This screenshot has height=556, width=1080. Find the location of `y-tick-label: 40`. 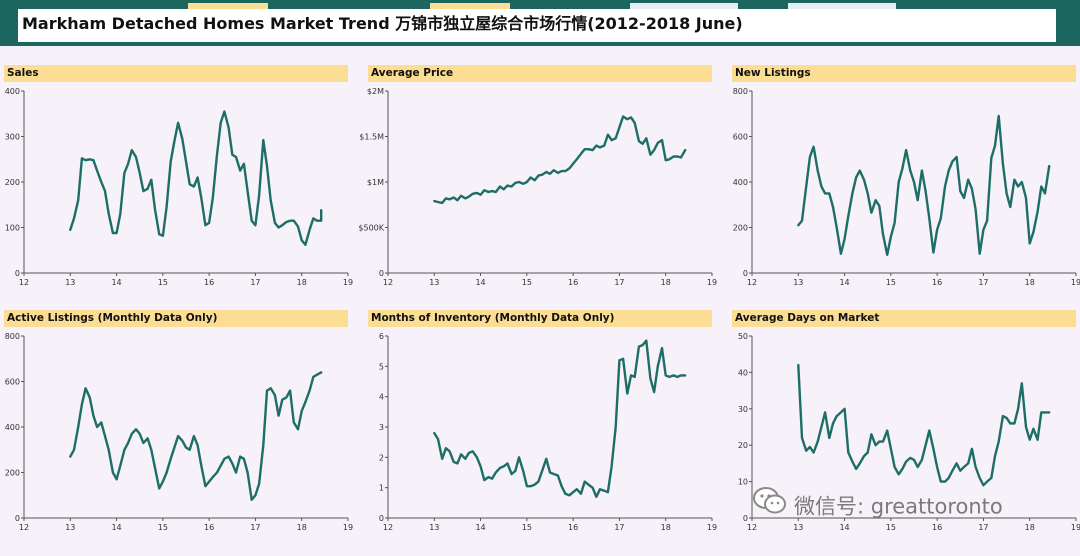

y-tick-label: 40 is located at coordinates (743, 372).